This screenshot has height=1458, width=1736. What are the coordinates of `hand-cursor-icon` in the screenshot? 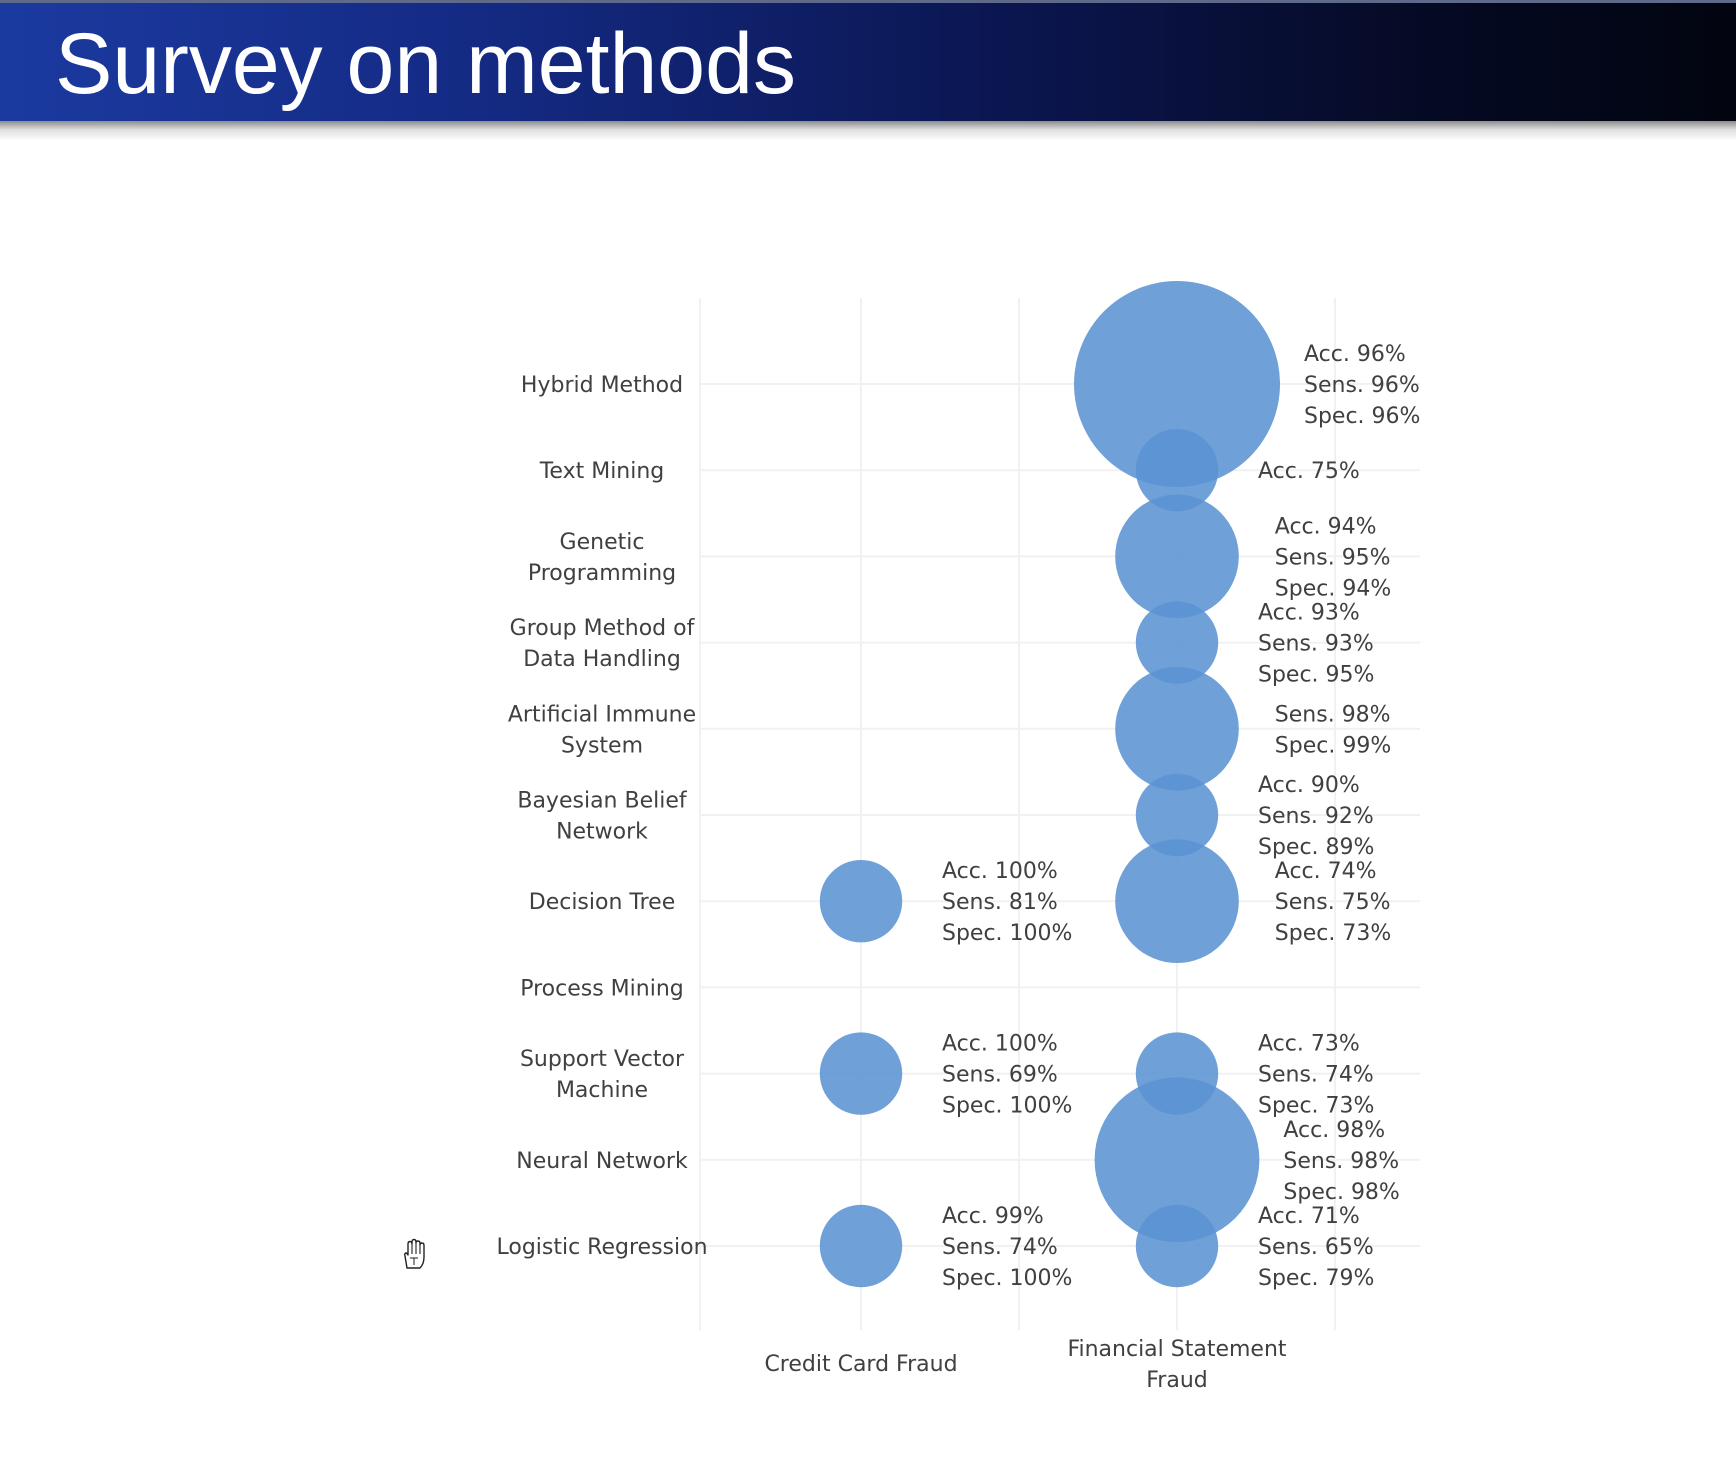 It's located at (414, 1254).